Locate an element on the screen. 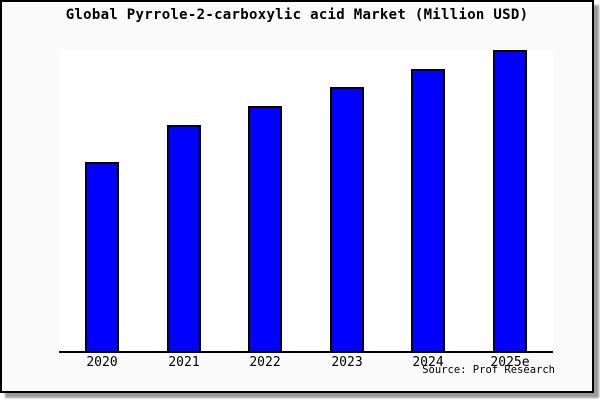 This screenshot has height=400, width=600. x-tick-label-2022: 2022 is located at coordinates (265, 362).